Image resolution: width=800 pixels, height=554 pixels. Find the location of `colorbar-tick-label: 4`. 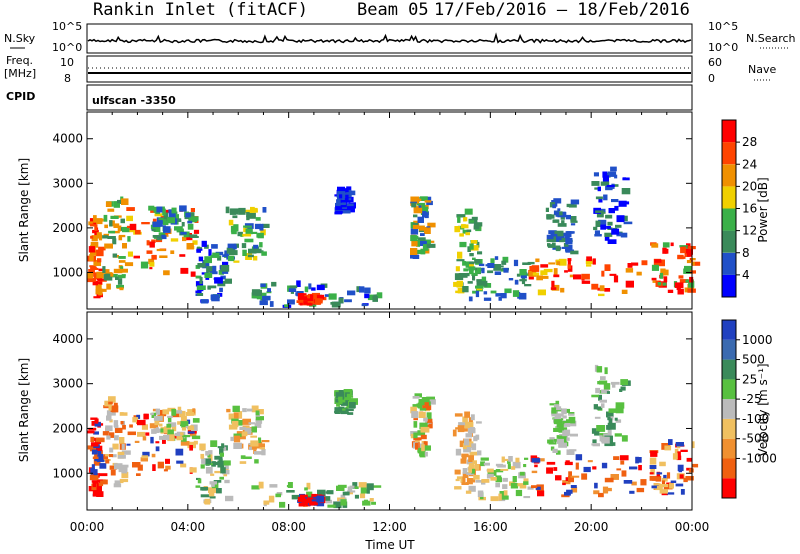

colorbar-tick-label: 4 is located at coordinates (746, 275).